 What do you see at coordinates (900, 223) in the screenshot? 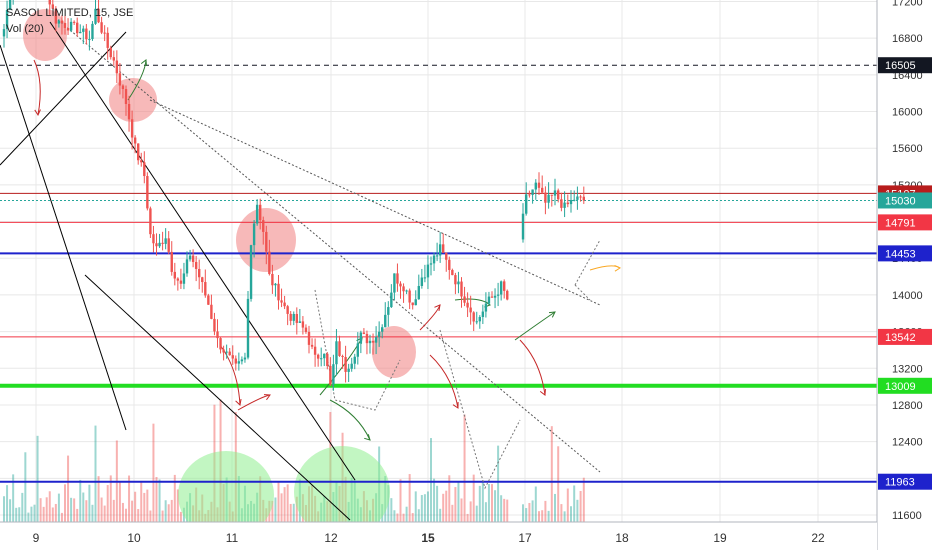
I see `level-price-tag-label: 14791` at bounding box center [900, 223].